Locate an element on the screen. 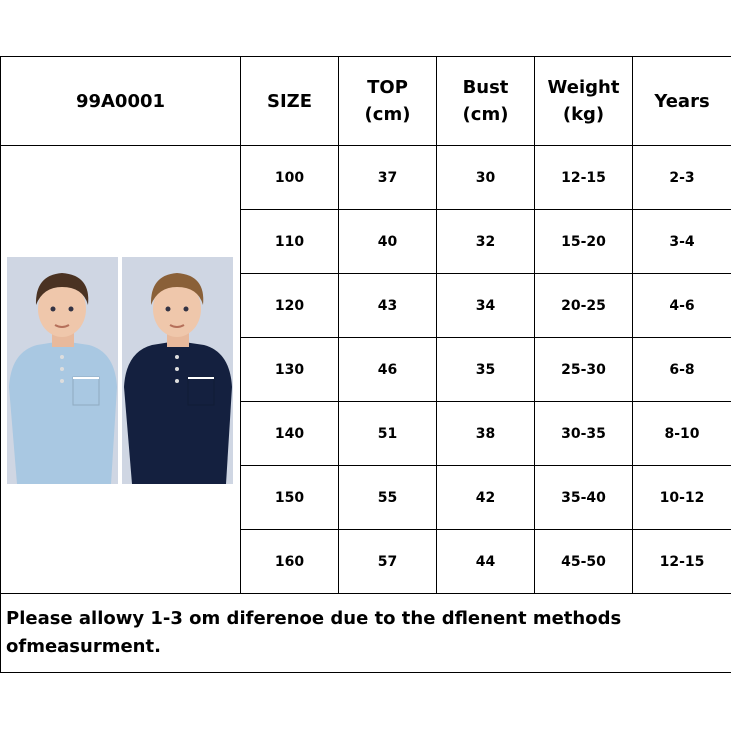  cell-size: 110 is located at coordinates (289, 241).